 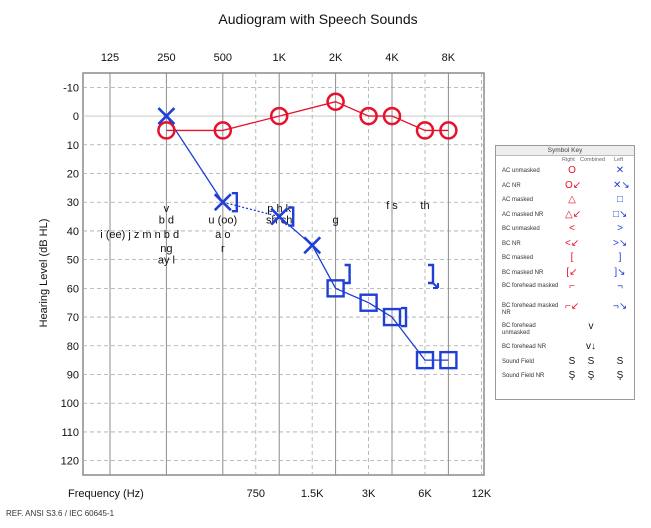 What do you see at coordinates (518, 361) in the screenshot?
I see `symbol-key-label: Sound Field` at bounding box center [518, 361].